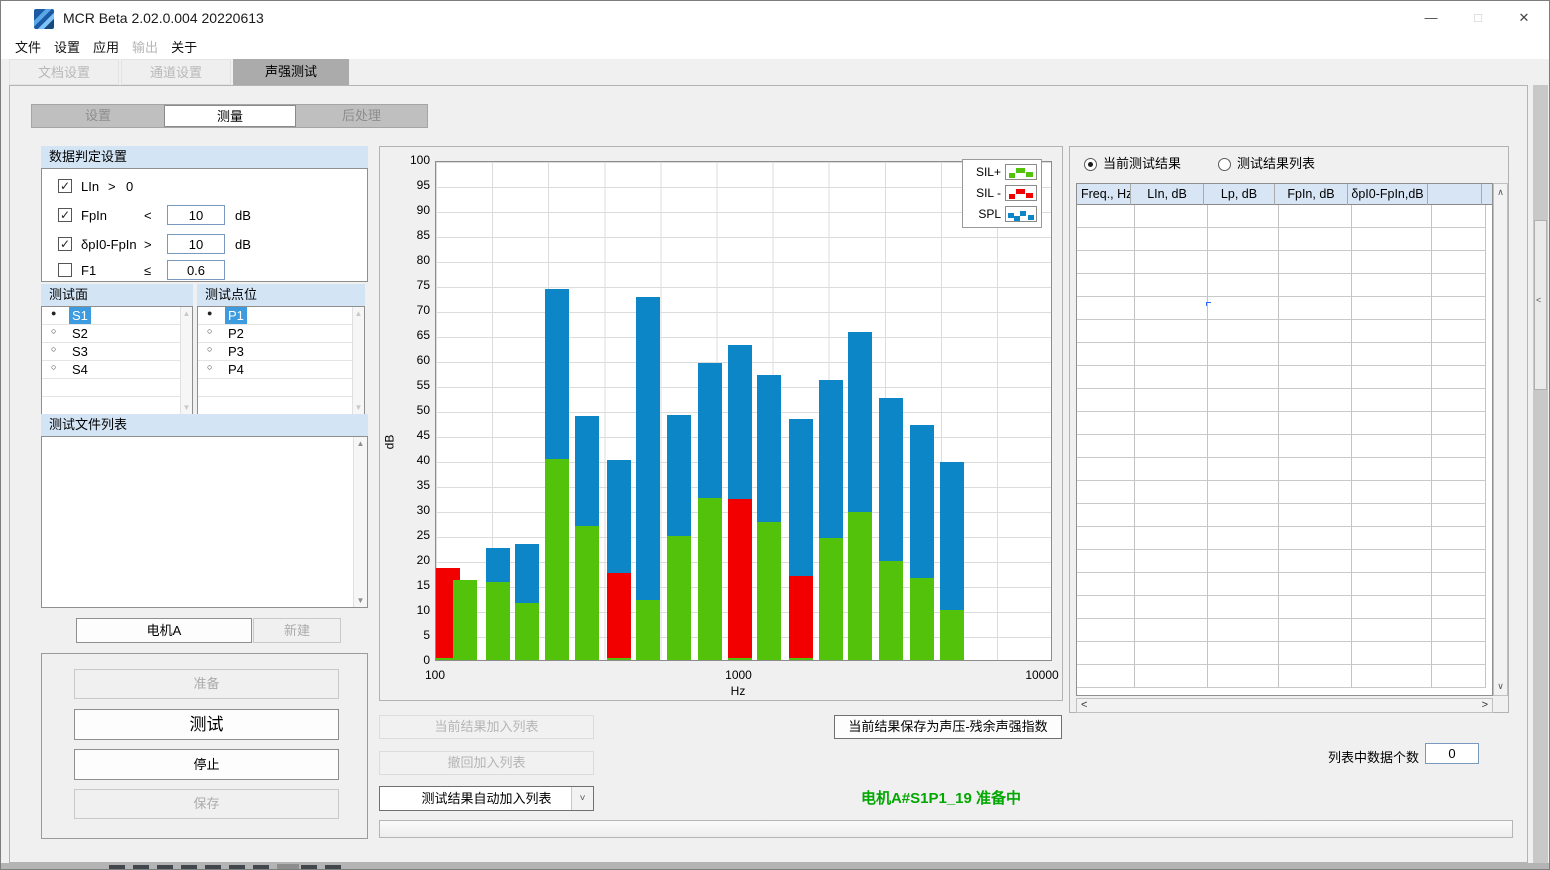 This screenshot has width=1550, height=870. I want to click on test-button: 测试, so click(206, 724).